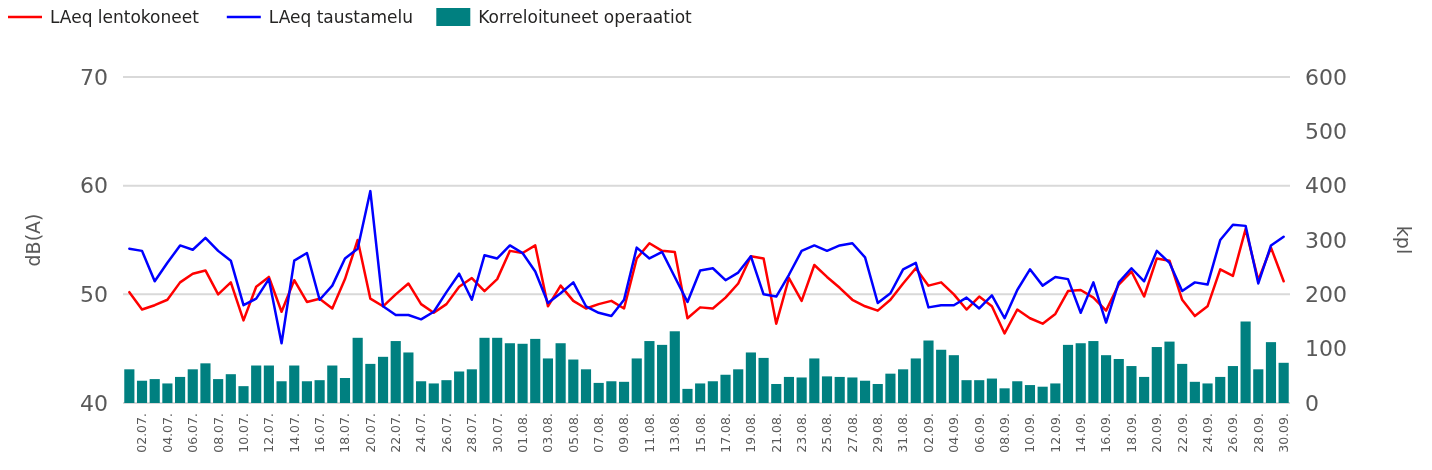  Describe the element at coordinates (1326, 77) in the screenshot. I see `y2-tick-label: 600` at that location.